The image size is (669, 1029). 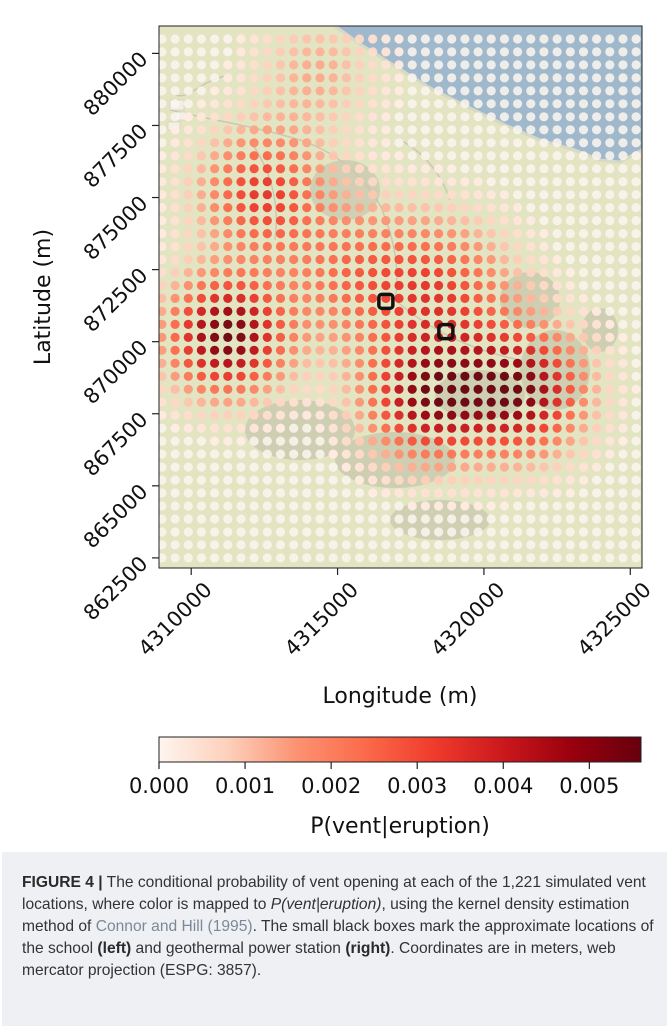 I want to click on colorbar-label: P(vent|eruption), so click(x=400, y=826).